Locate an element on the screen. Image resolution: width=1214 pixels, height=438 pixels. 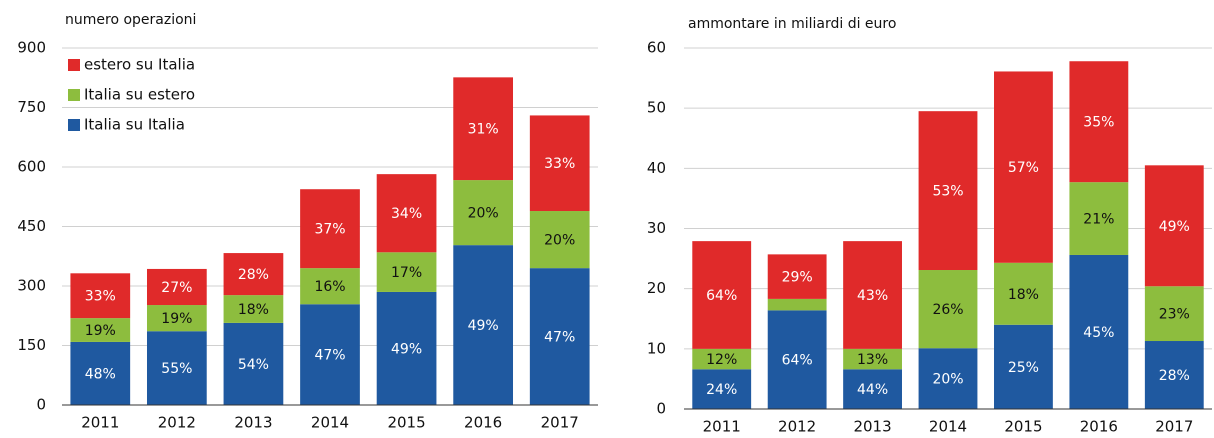
share-label: 13% is located at coordinates (872, 360).